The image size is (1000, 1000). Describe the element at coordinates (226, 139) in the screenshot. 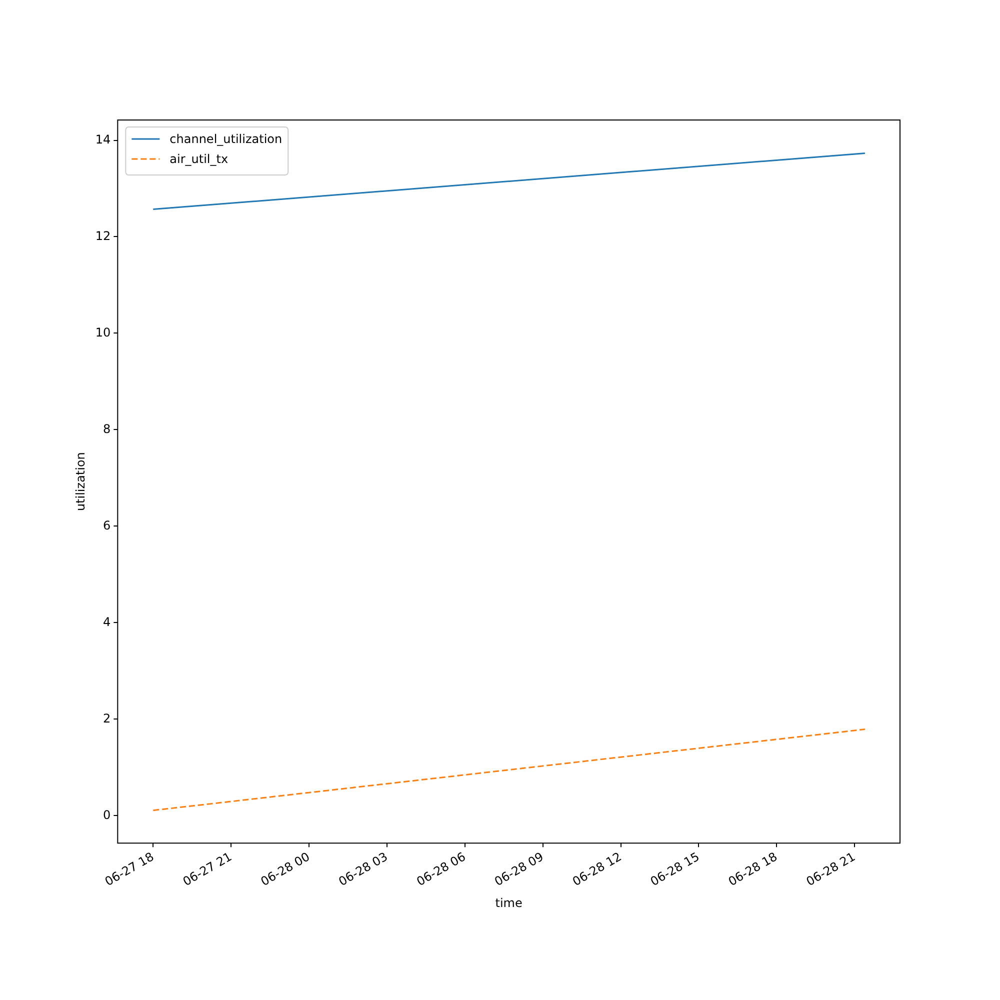

I see `legend-label: channel_utilization` at that location.